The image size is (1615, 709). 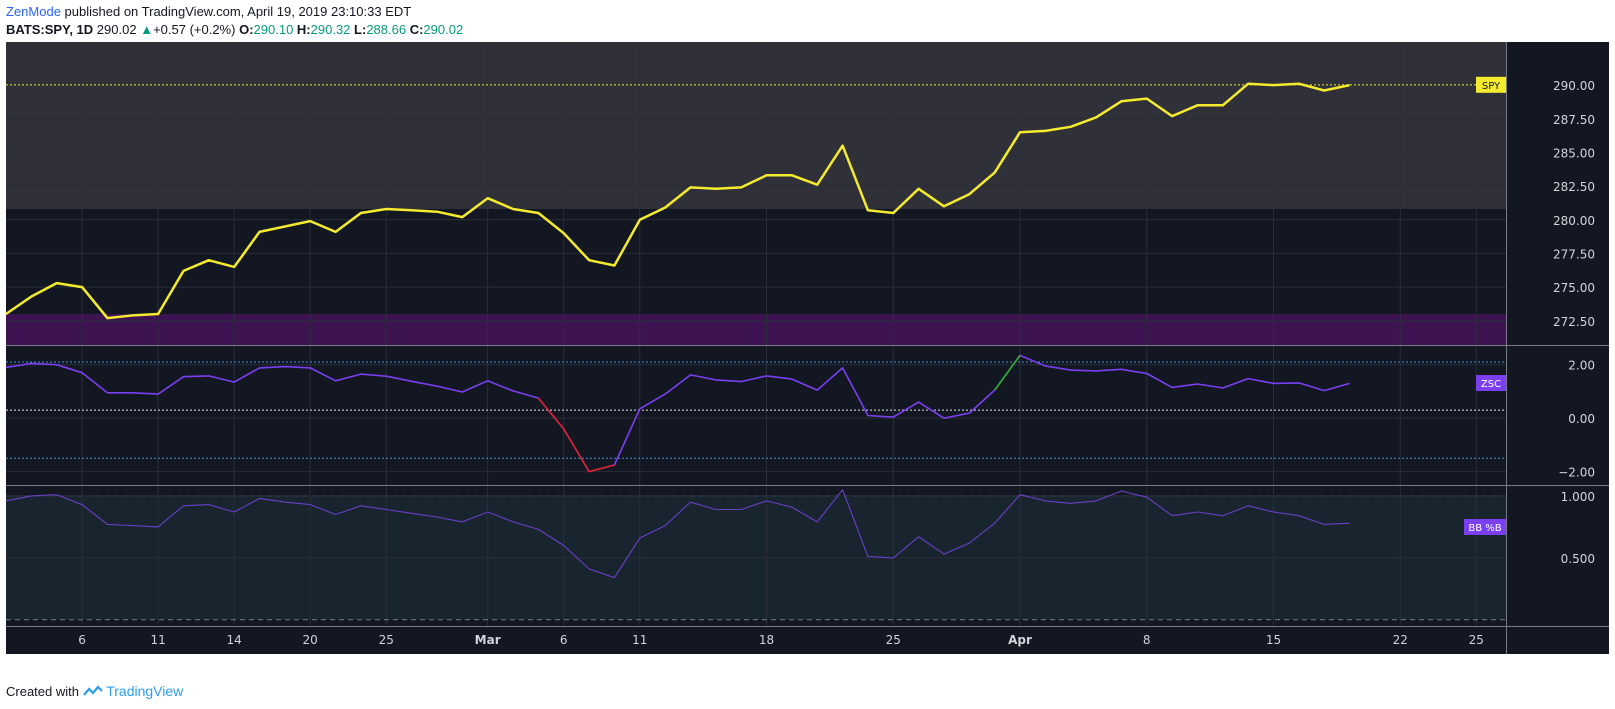 What do you see at coordinates (33, 11) in the screenshot?
I see `author-link: ZenMode` at bounding box center [33, 11].